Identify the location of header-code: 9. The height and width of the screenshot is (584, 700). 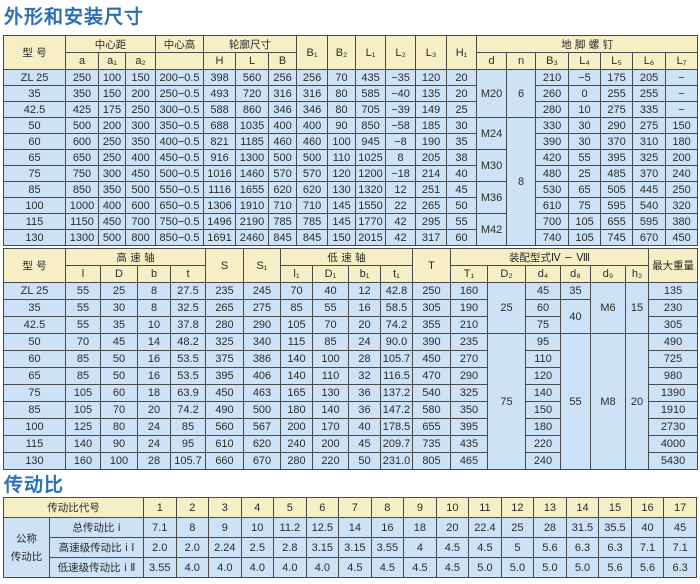
(420, 507).